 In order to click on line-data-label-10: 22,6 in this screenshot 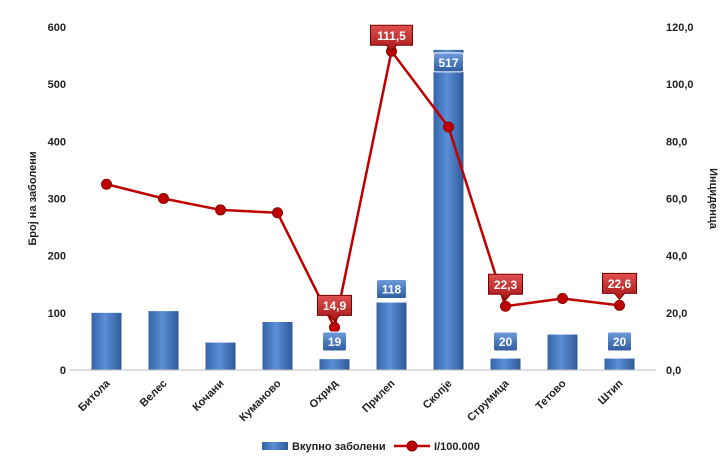, I will do `click(619, 286)`.